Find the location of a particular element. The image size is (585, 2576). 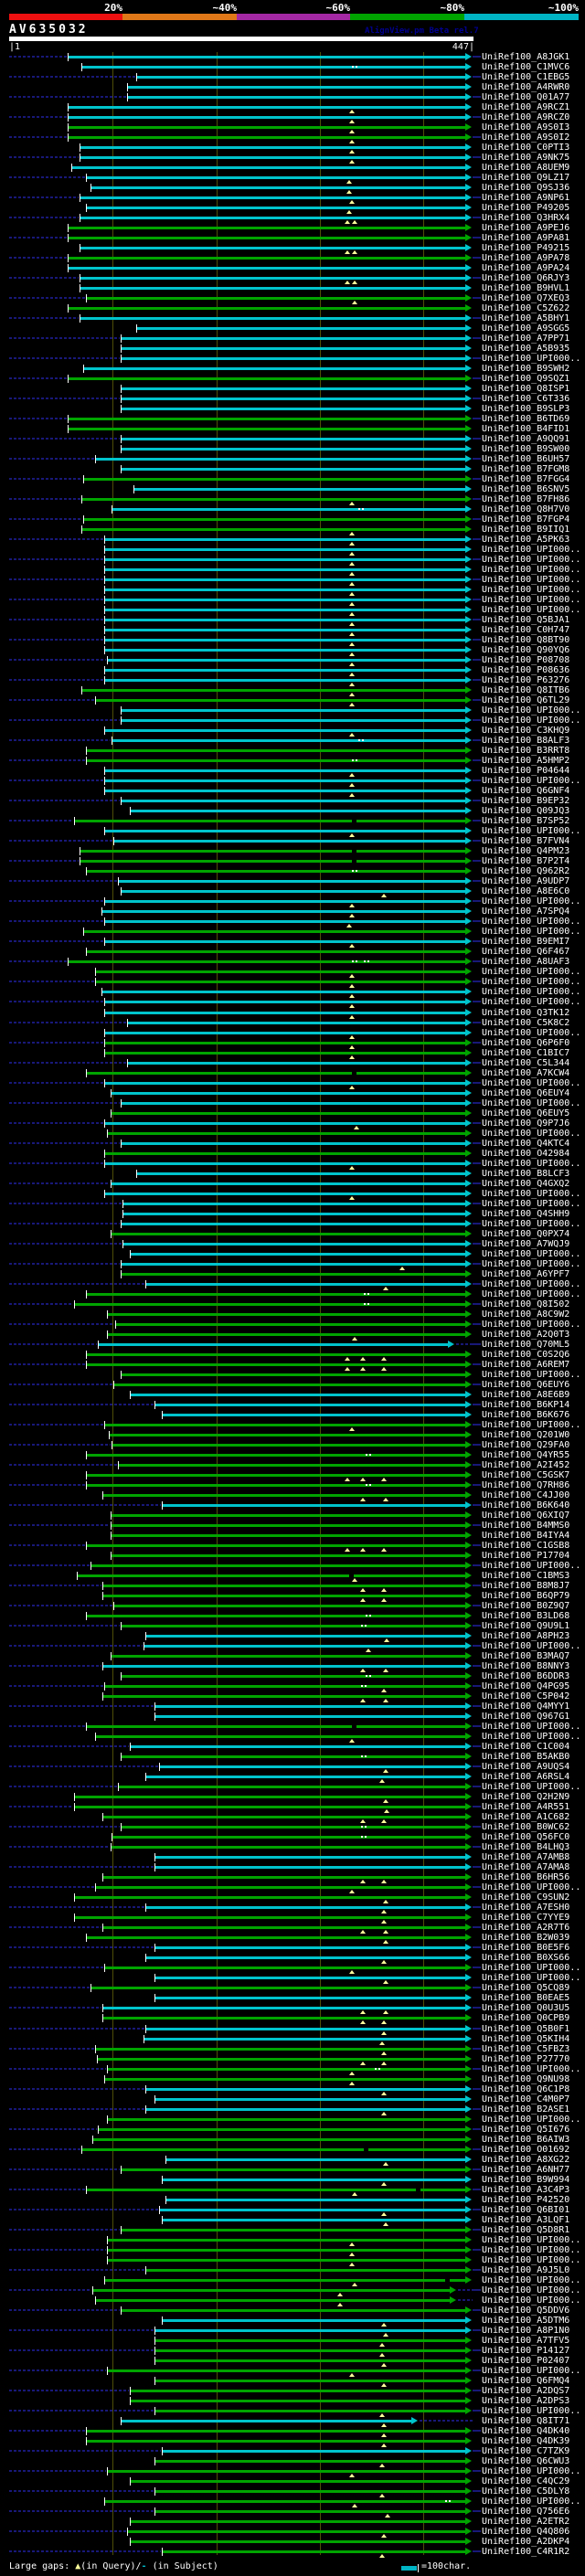

alignment-row: UniRef100_P42520 is located at coordinates (293, 2200).